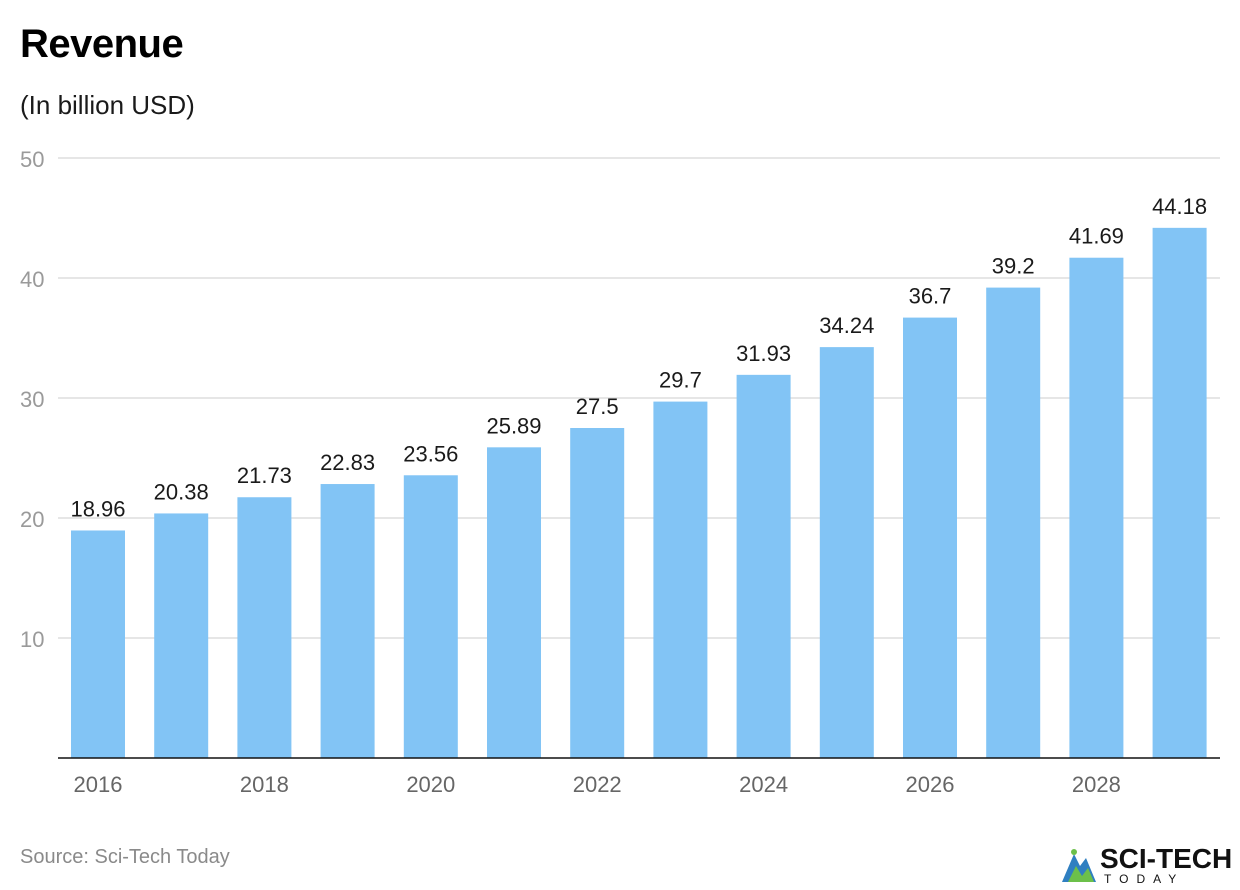  What do you see at coordinates (98, 784) in the screenshot?
I see `x-tick-label: 2016` at bounding box center [98, 784].